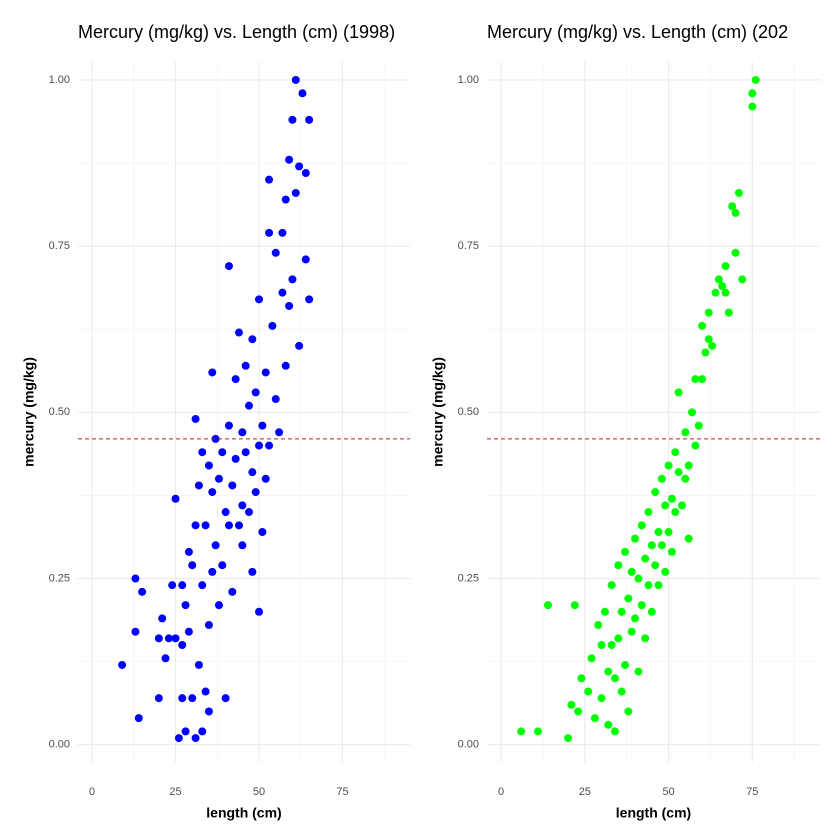 This screenshot has height=840, width=840. Describe the element at coordinates (668, 792) in the screenshot. I see `x-tick-label: 50` at that location.